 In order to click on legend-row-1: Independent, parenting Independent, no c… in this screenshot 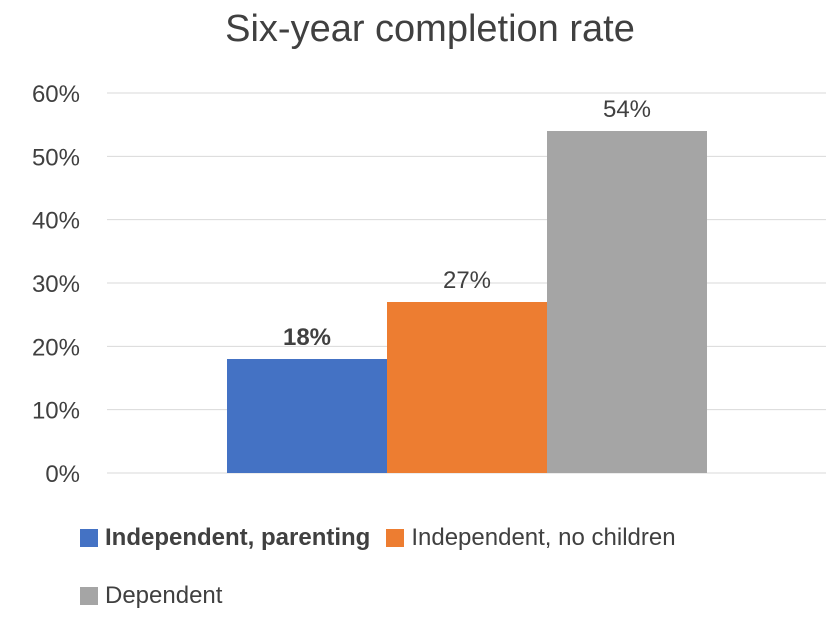, I will do `click(450, 538)`.